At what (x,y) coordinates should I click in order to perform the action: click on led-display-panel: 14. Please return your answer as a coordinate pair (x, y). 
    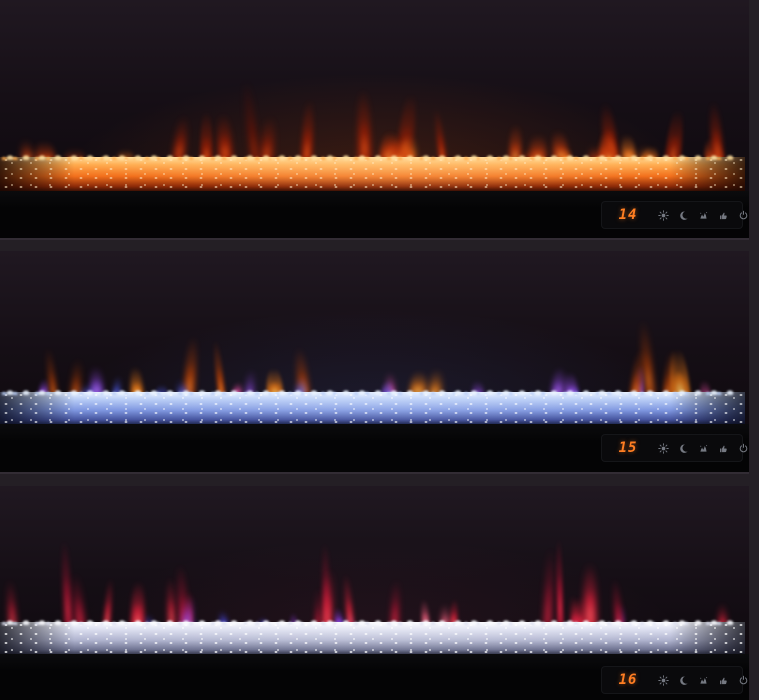
    Looking at the image, I should click on (674, 215).